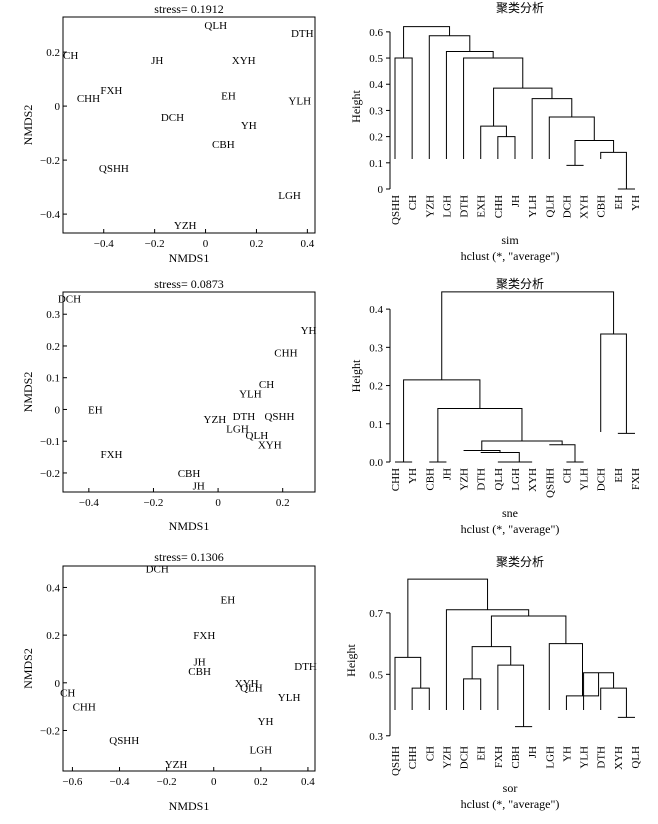  What do you see at coordinates (176, 765) in the screenshot?
I see `point-label: YZH` at bounding box center [176, 765].